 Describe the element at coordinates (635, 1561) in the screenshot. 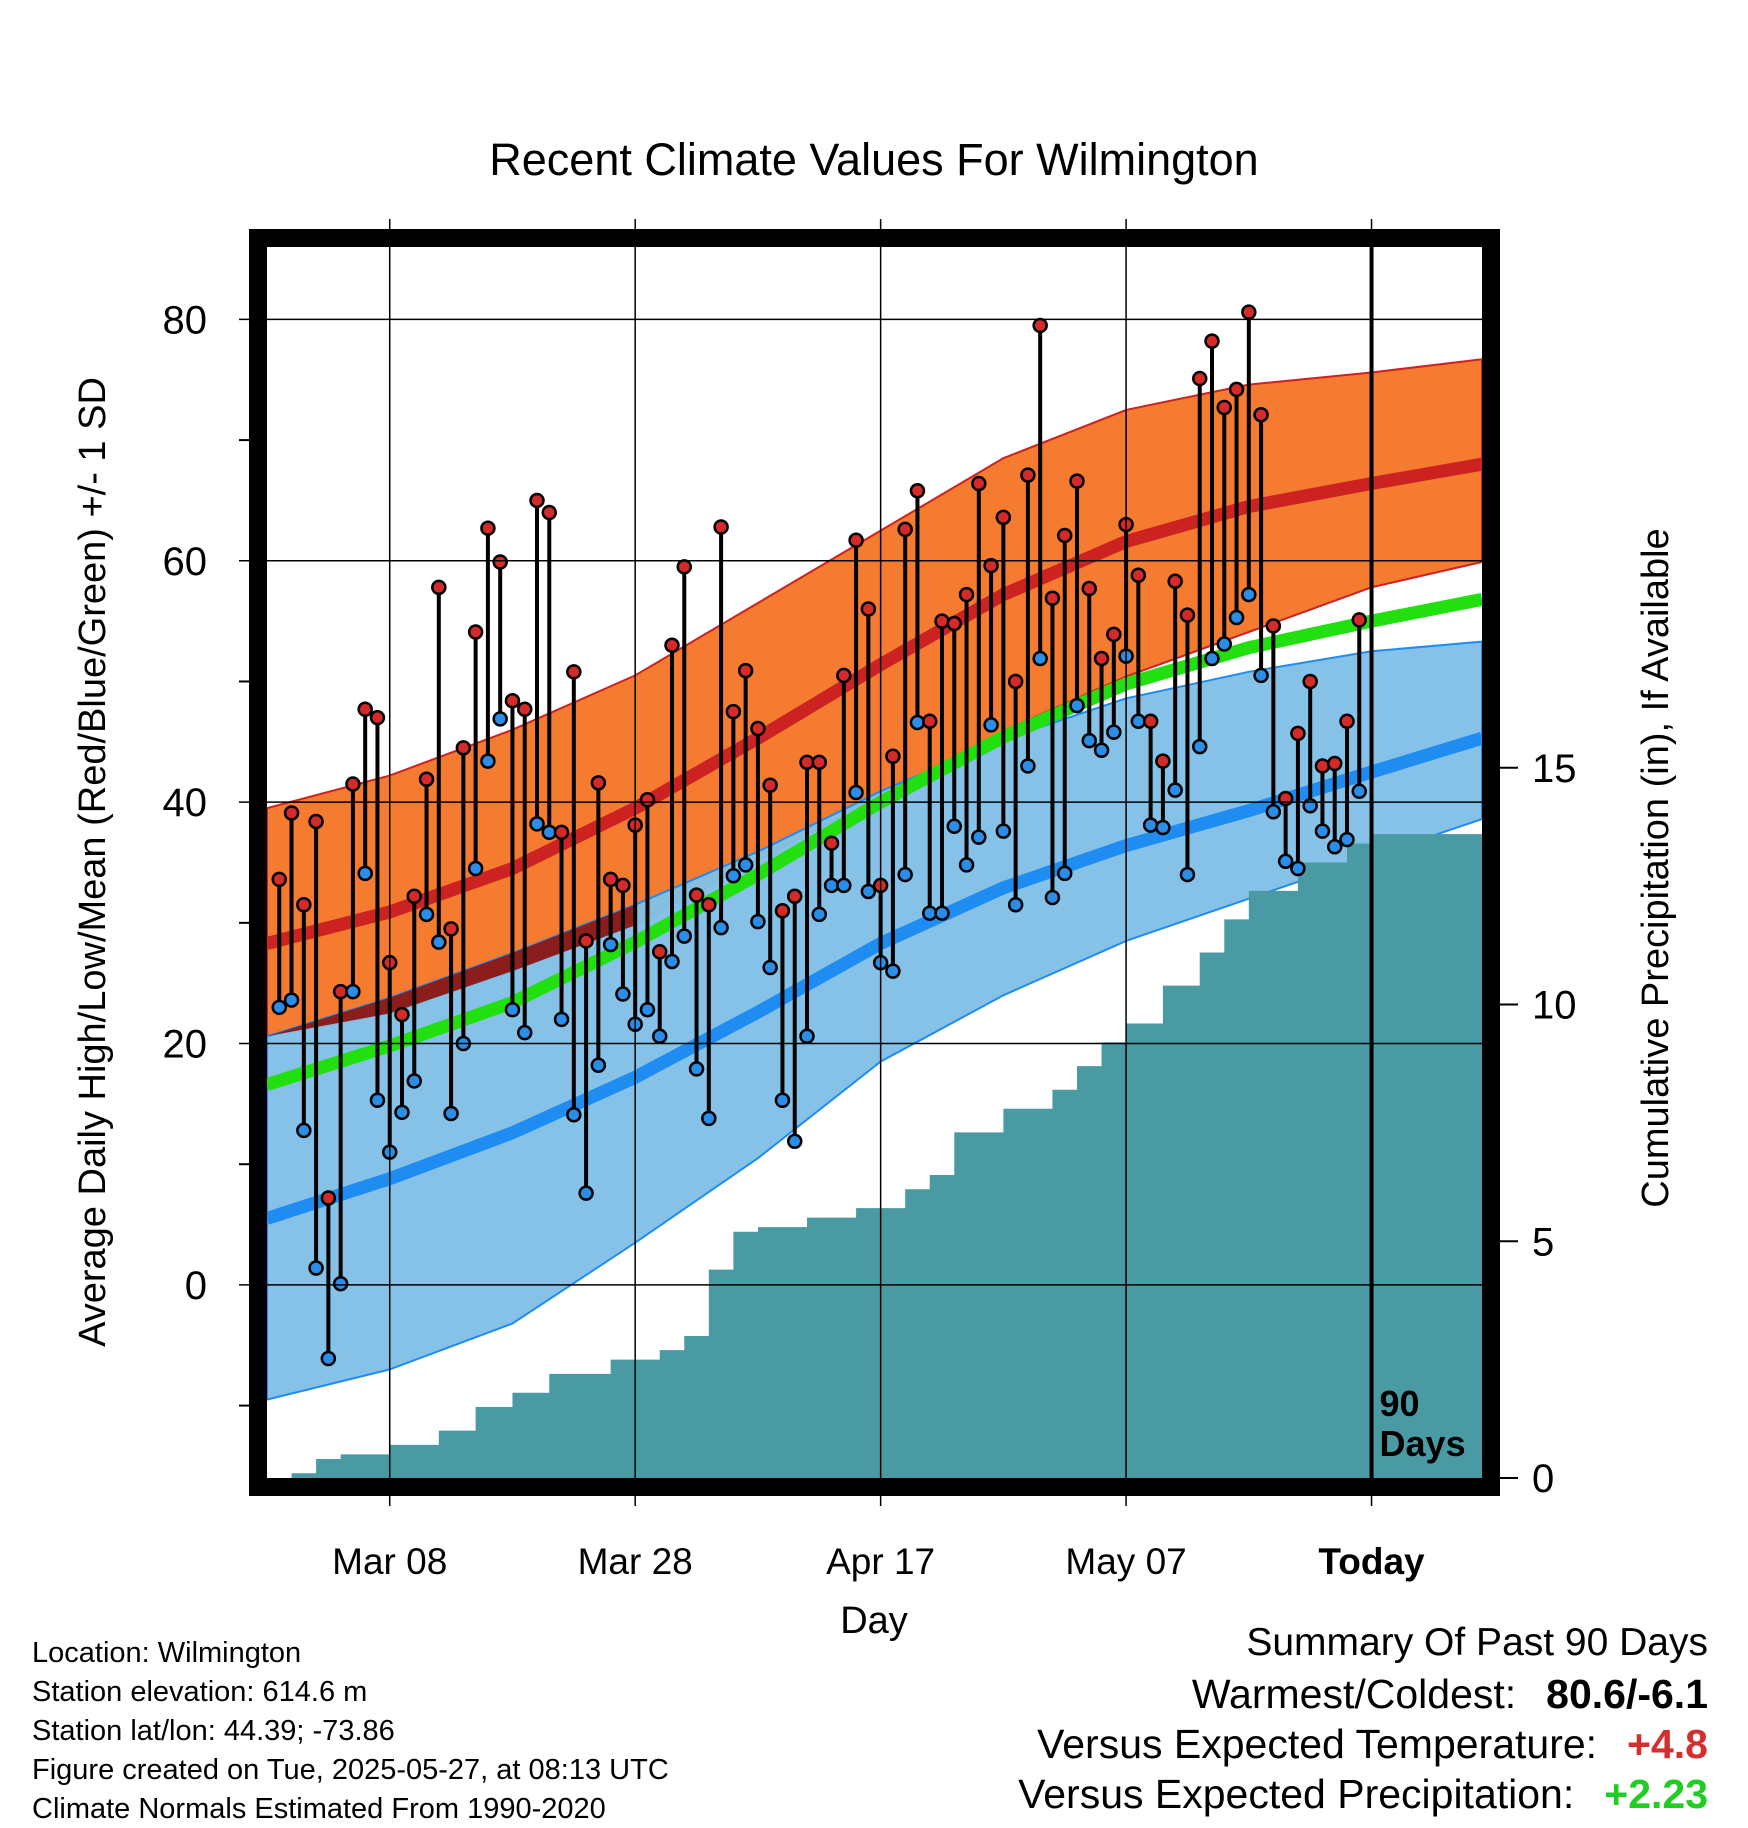

I see `x-tick-label: Mar 28` at that location.